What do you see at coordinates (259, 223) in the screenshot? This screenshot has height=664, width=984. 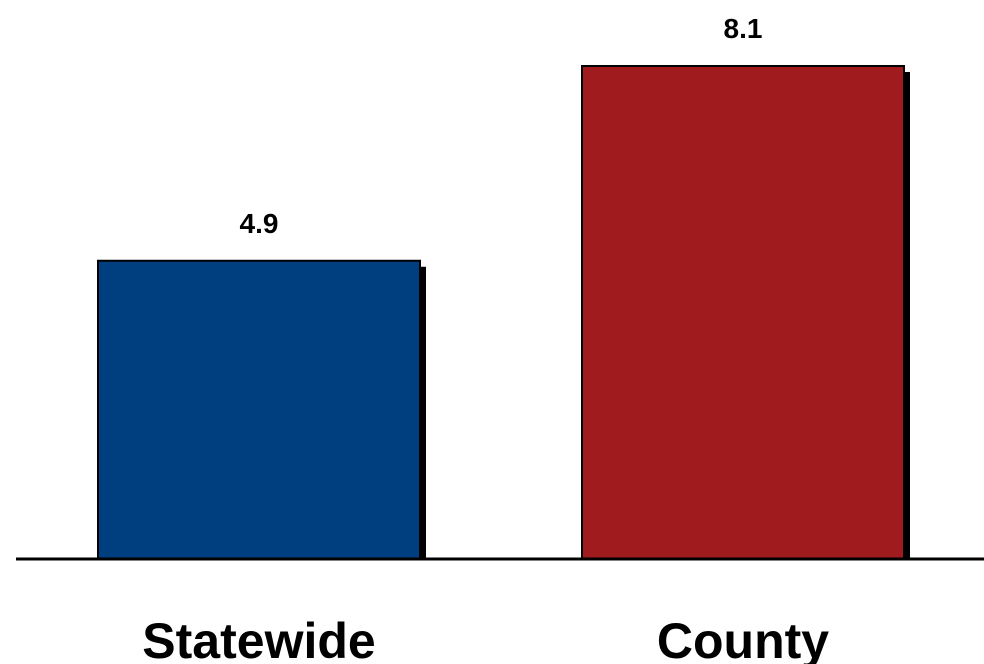 I see `data-label-statewide: 4.9` at bounding box center [259, 223].